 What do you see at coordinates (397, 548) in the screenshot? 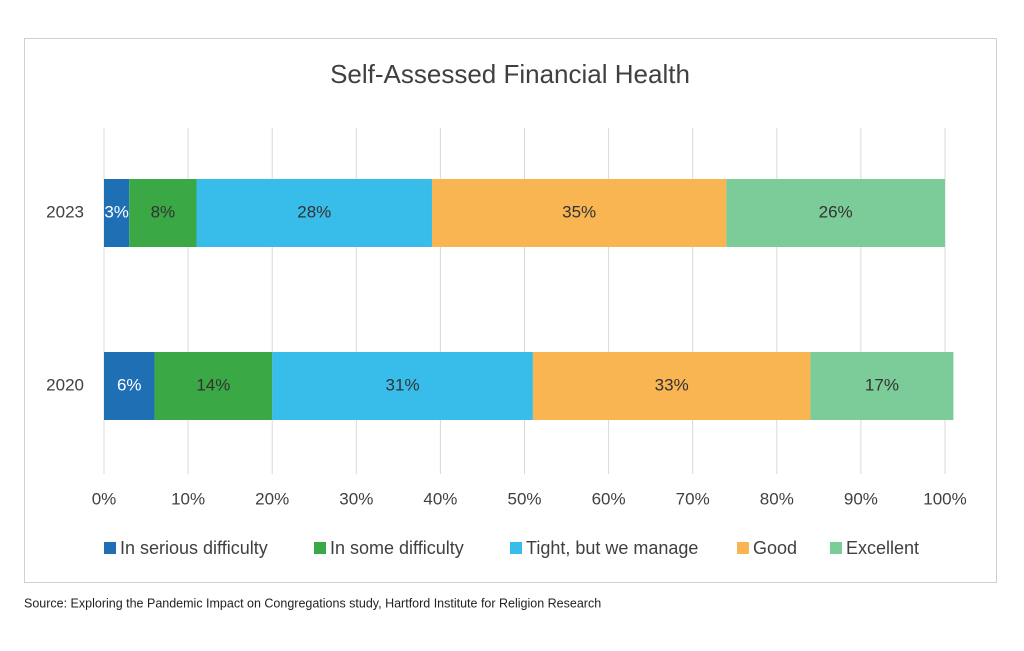
I see `legend-label: In some difficulty` at bounding box center [397, 548].